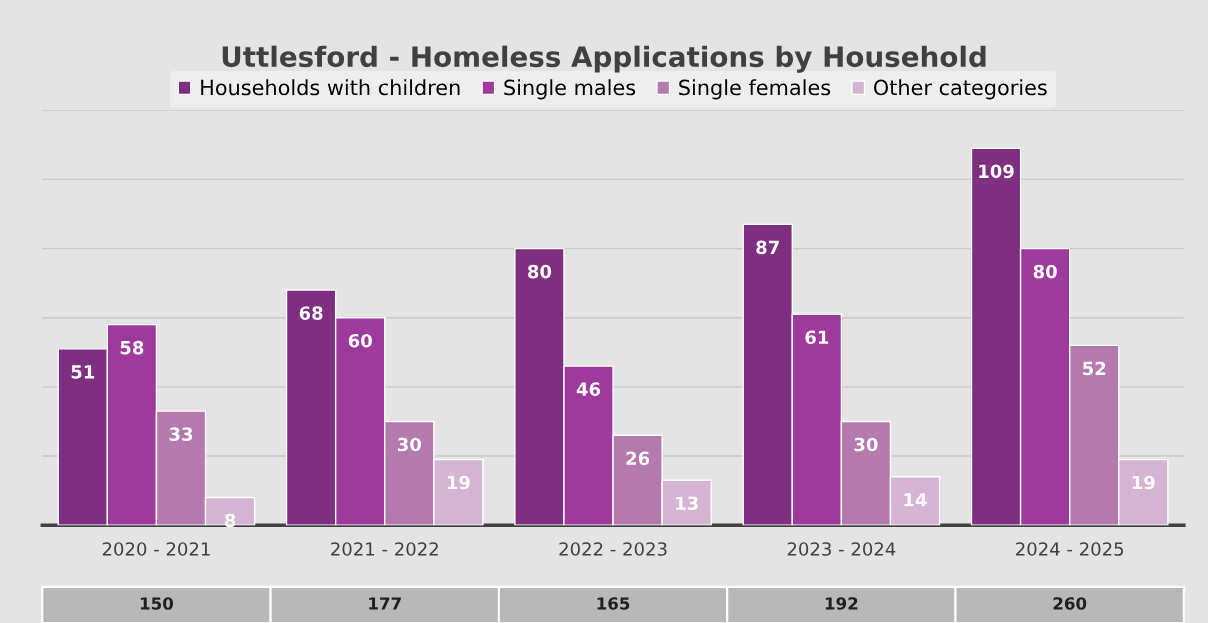  What do you see at coordinates (384, 549) in the screenshot?
I see `x-tick-label: 2021 - 2022` at bounding box center [384, 549].